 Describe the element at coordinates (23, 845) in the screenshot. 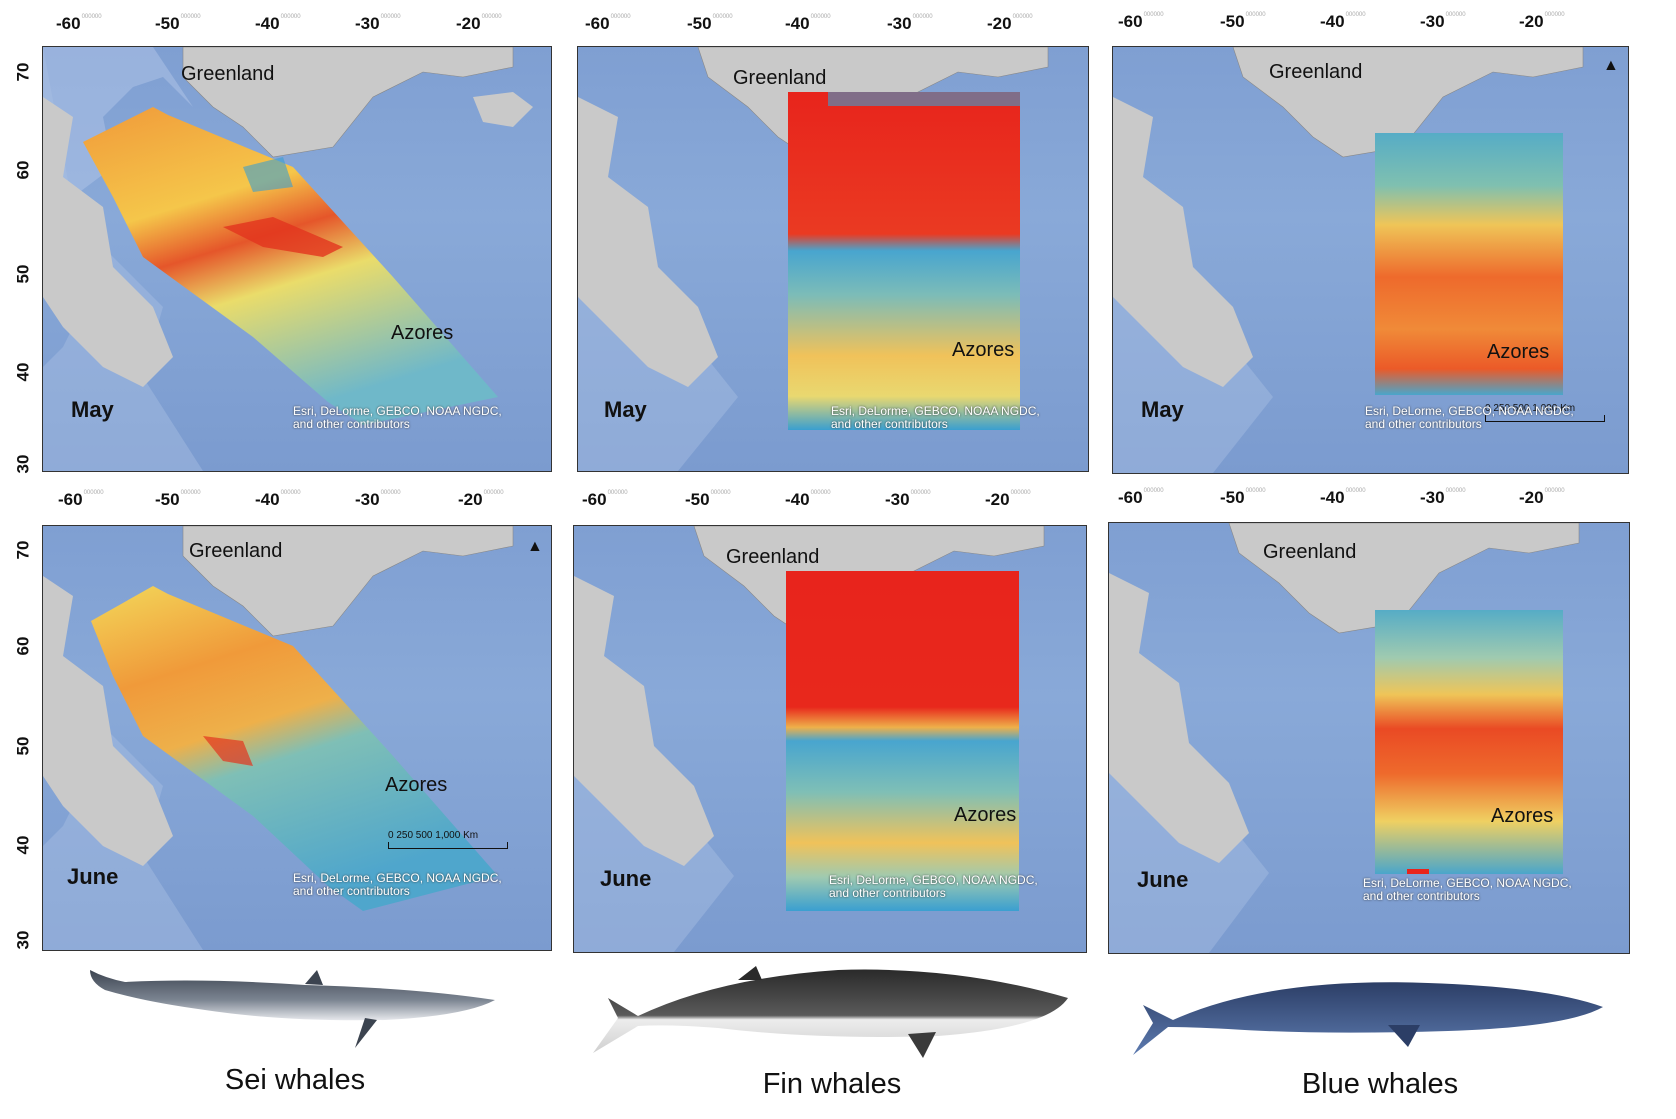

I see `y-tick: 40` at that location.